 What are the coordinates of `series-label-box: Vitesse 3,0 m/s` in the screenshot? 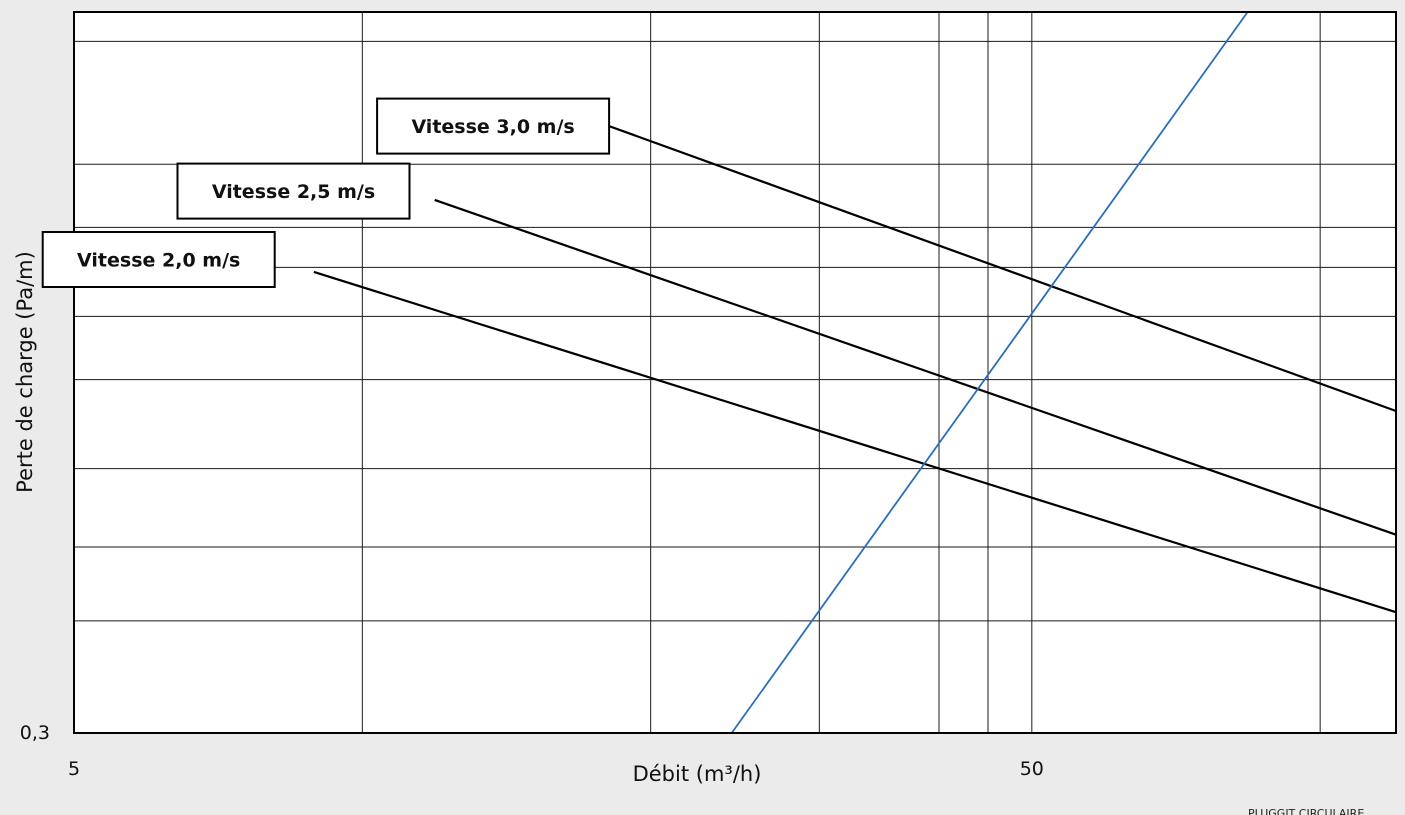 It's located at (493, 126).